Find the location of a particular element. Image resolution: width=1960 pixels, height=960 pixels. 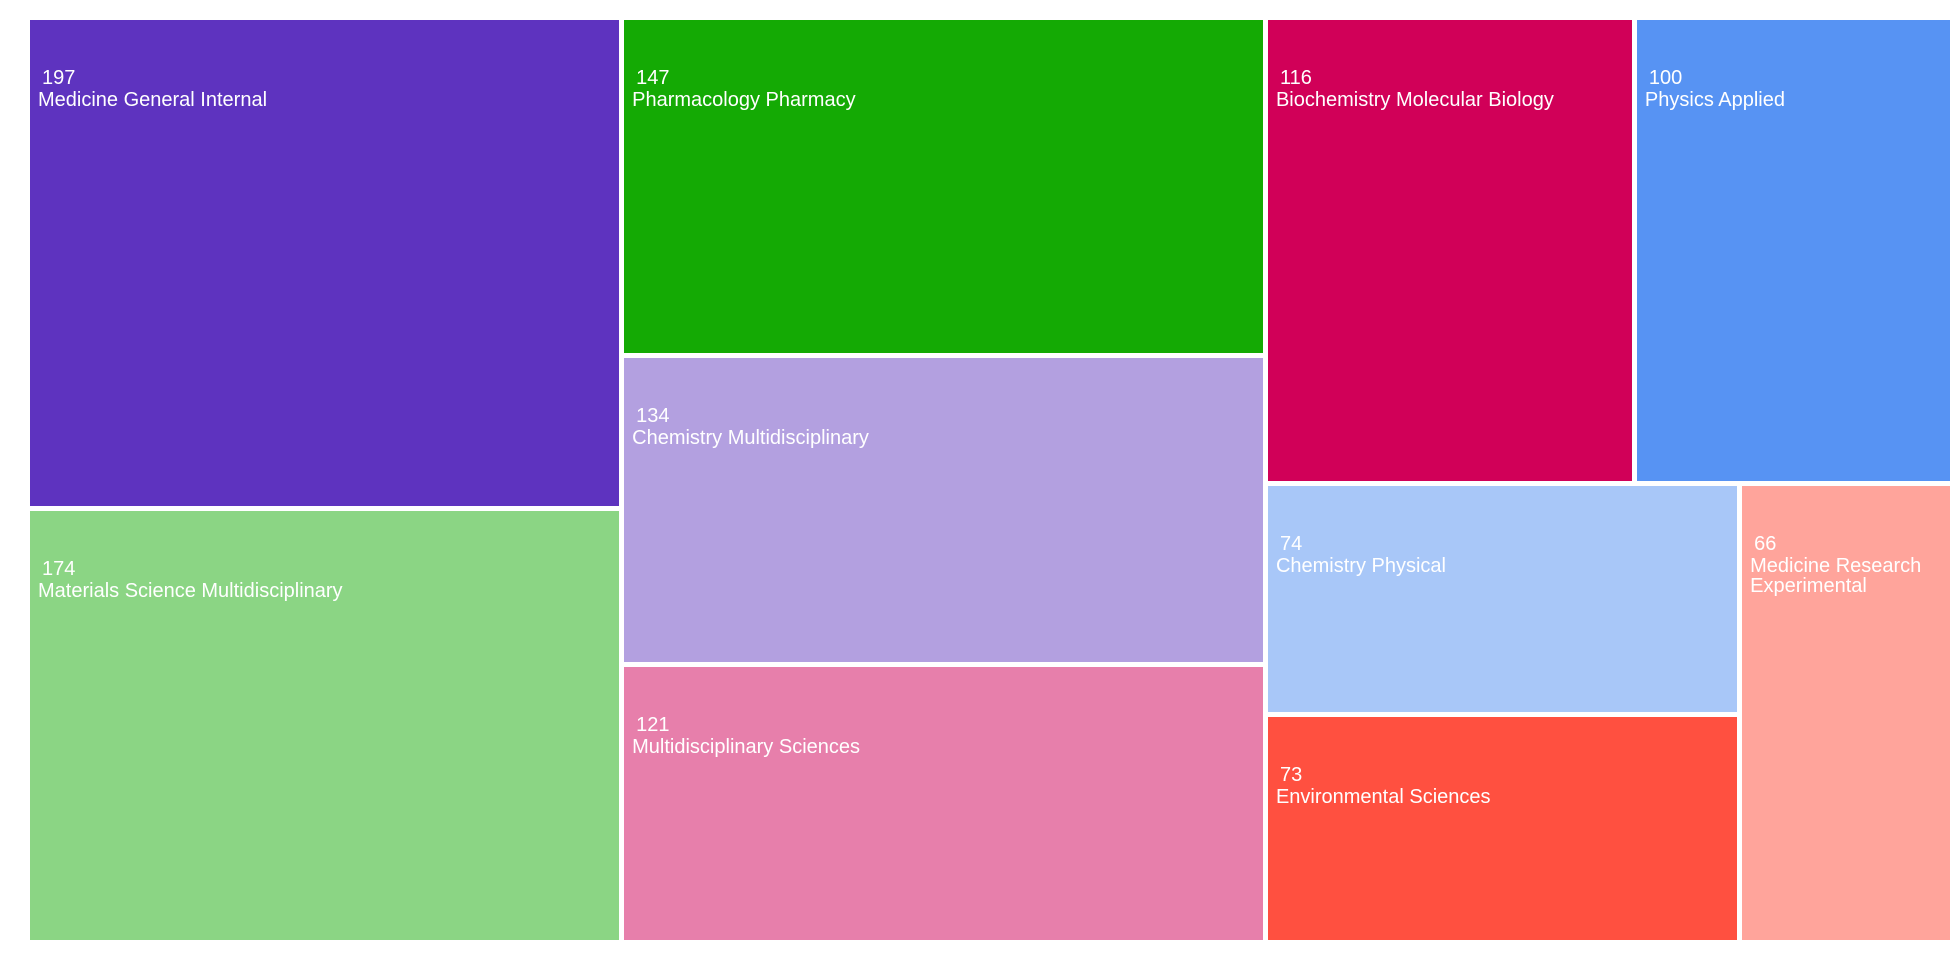

treemap-tile: 174 Materials Science Multidisciplinary is located at coordinates (325, 725).